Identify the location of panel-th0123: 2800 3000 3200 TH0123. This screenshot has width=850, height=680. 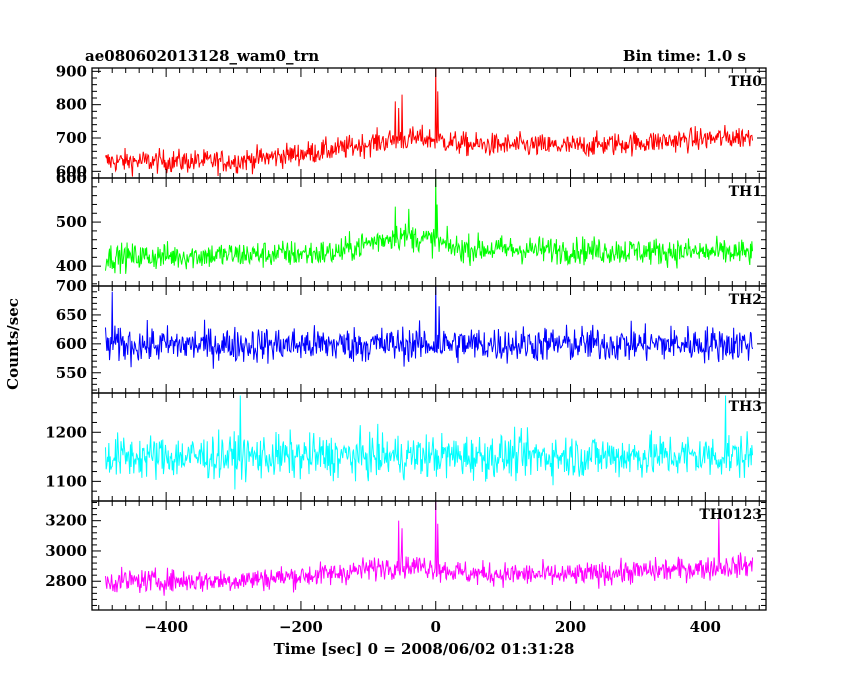
(406, 555).